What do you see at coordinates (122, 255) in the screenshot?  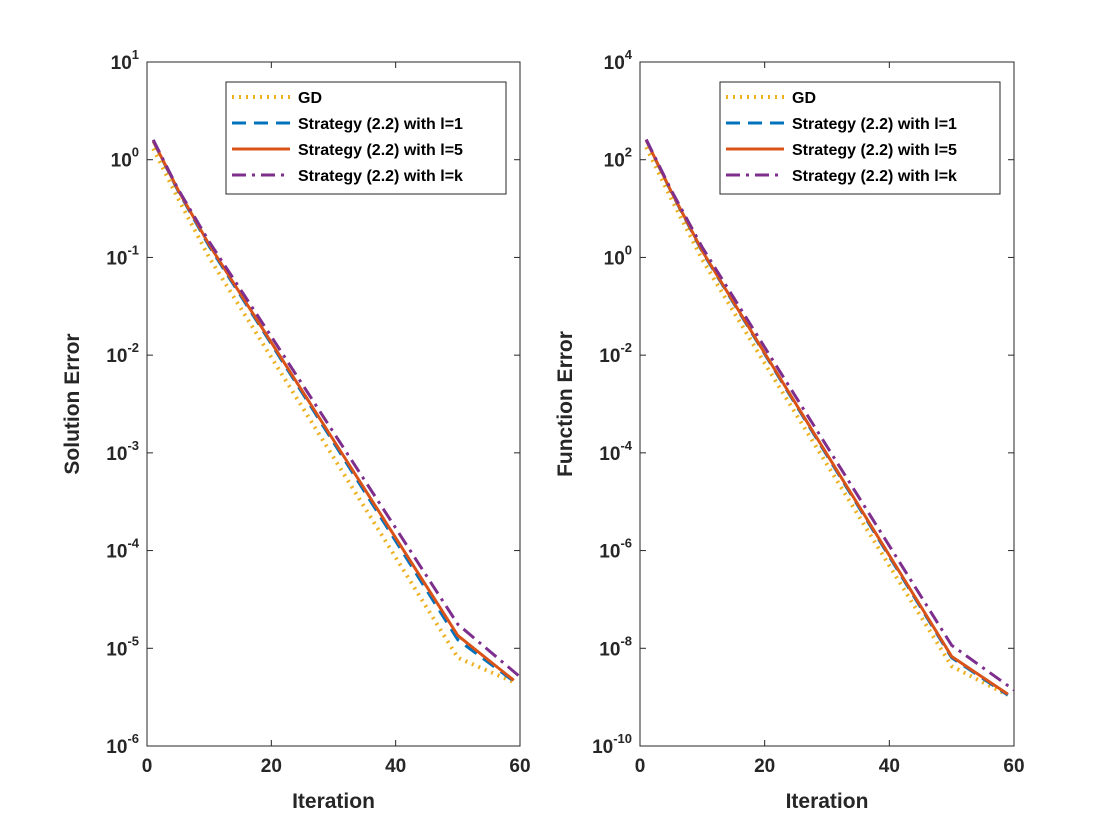 I see `y-tick-label: 10⁻¹` at bounding box center [122, 255].